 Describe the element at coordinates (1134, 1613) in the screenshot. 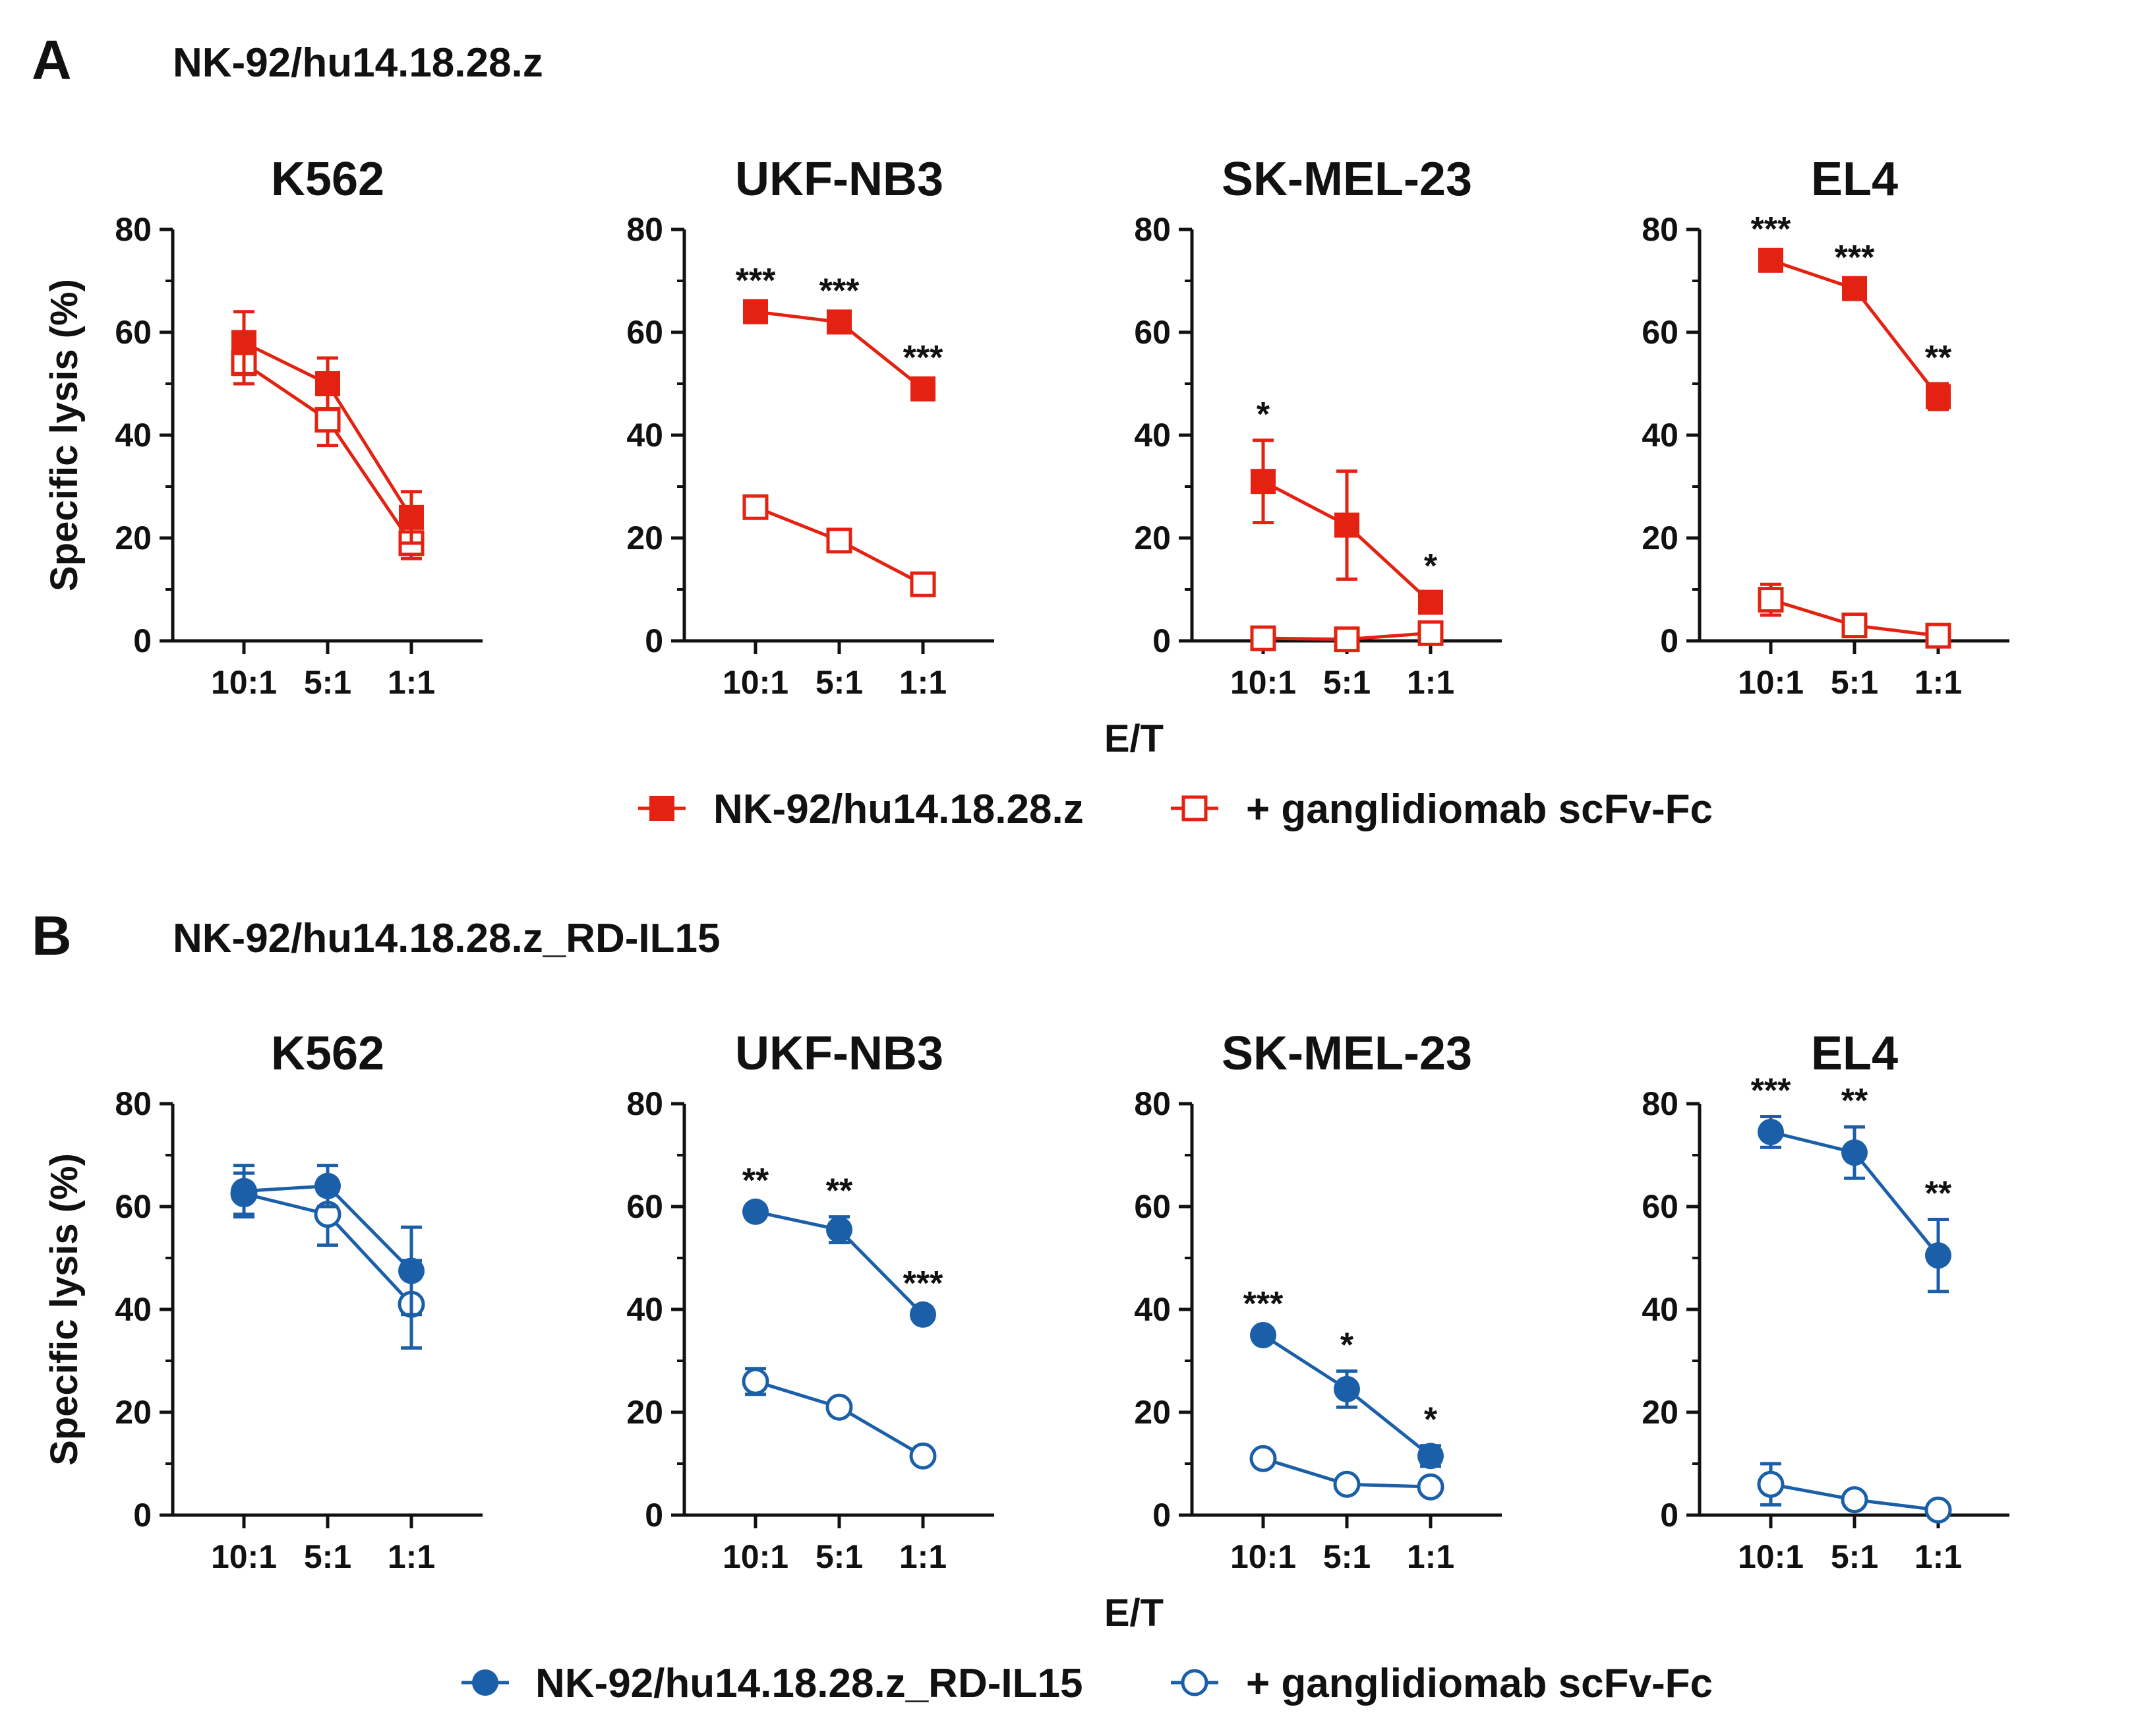

I see `panel-b-xlabel: E/T` at that location.